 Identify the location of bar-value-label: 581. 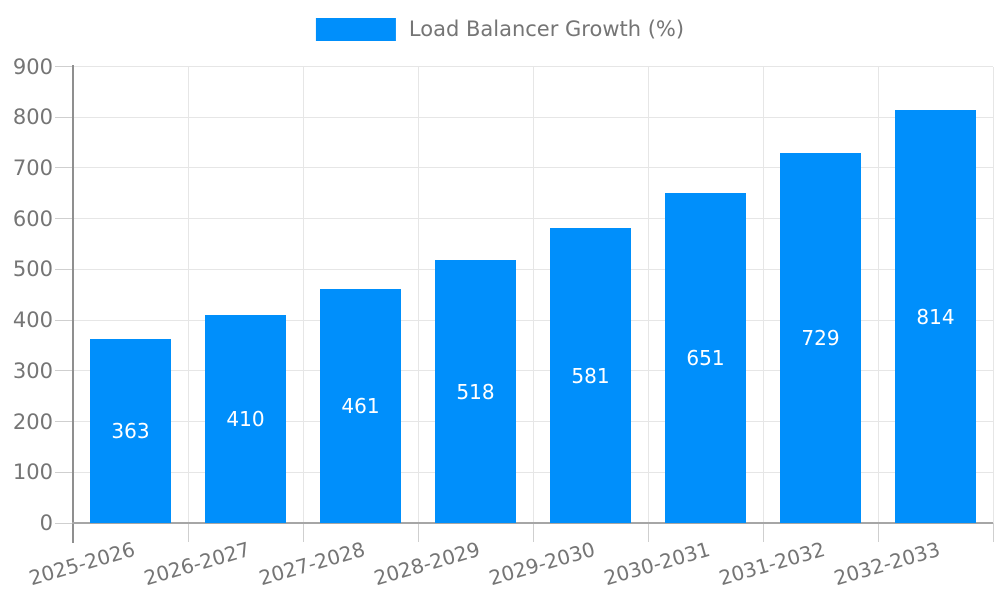
(590, 375).